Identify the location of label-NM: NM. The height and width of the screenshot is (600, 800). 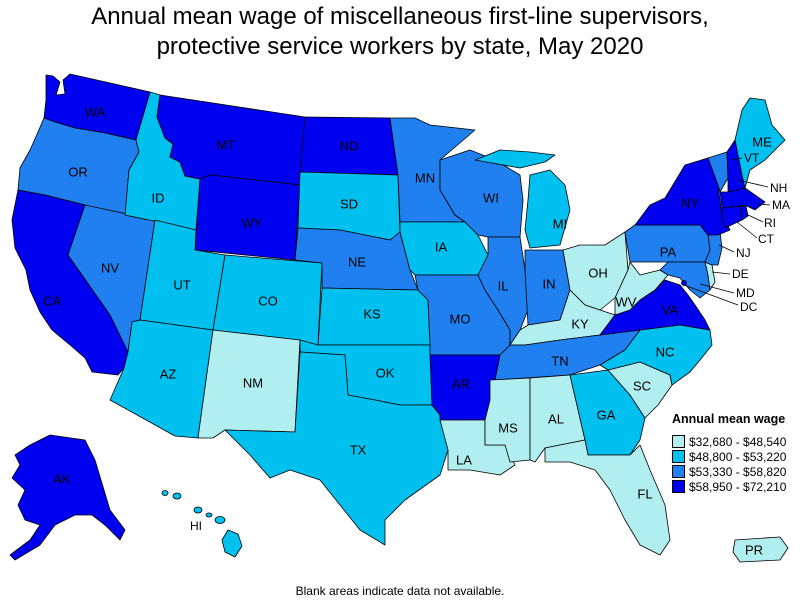
(253, 382).